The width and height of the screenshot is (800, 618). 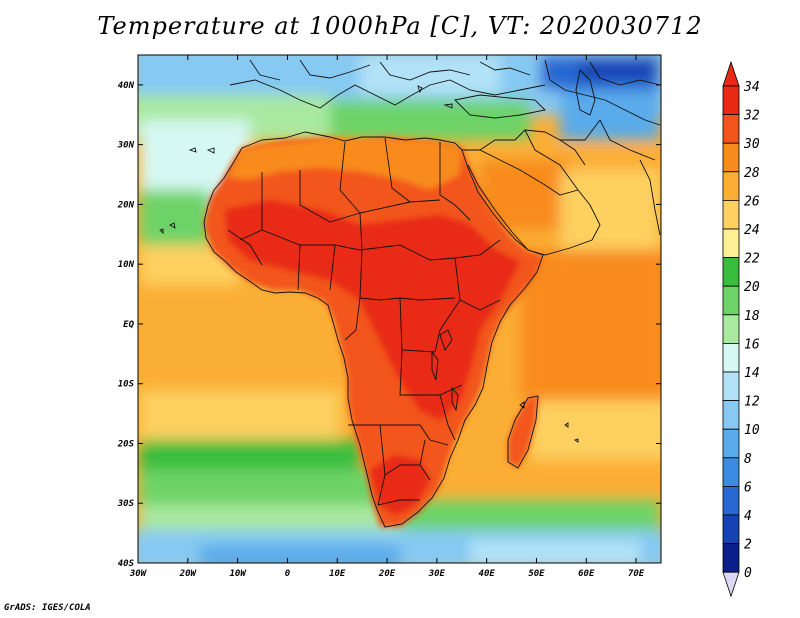 I want to click on colorbar-label: 4, so click(x=748, y=516).